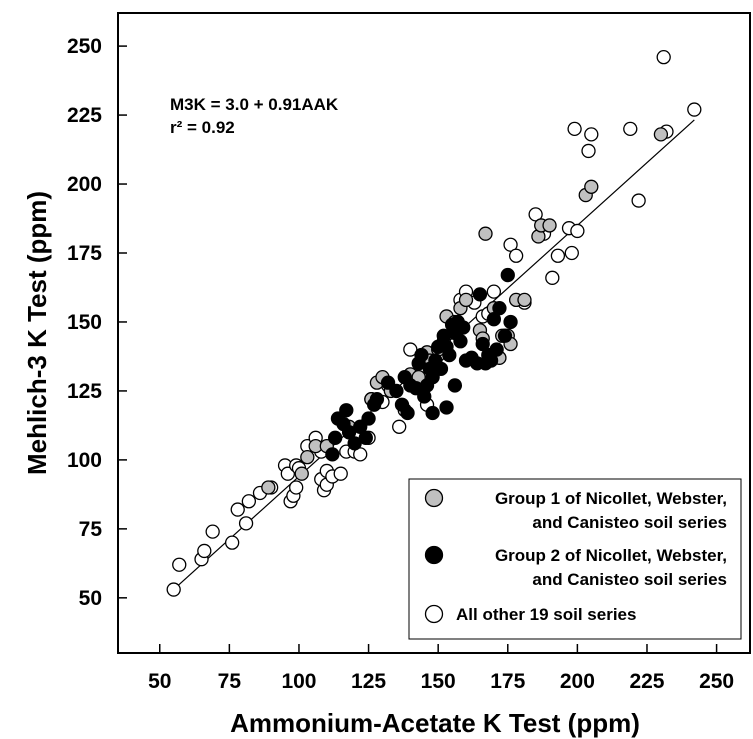  What do you see at coordinates (202, 127) in the screenshot?
I see `r-squared-annotation: r² = 0.92` at bounding box center [202, 127].